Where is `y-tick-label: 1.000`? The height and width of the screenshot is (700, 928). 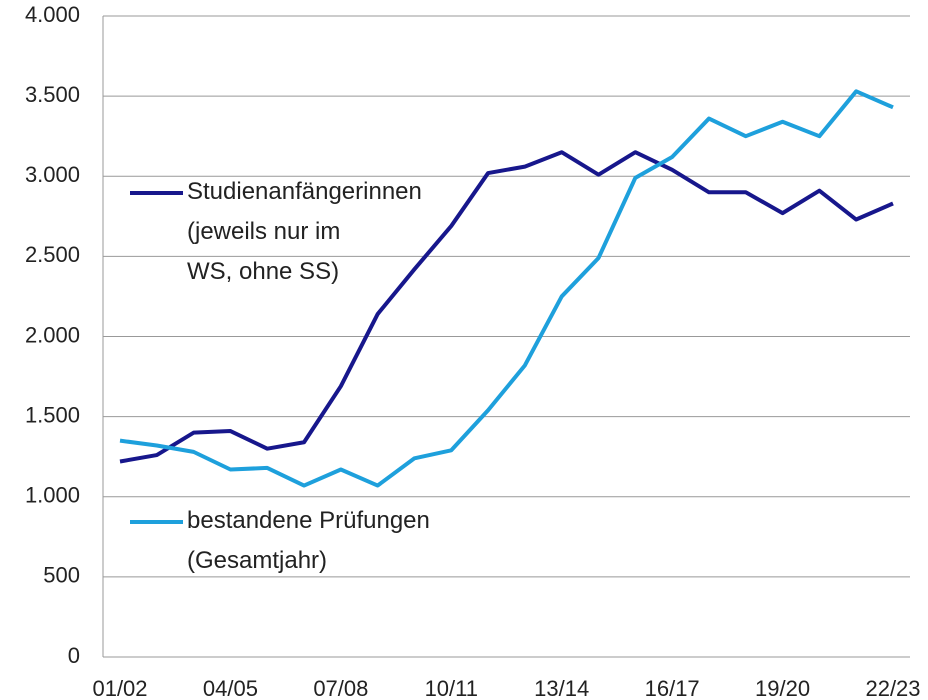
y-tick-label: 1.000 is located at coordinates (52, 495).